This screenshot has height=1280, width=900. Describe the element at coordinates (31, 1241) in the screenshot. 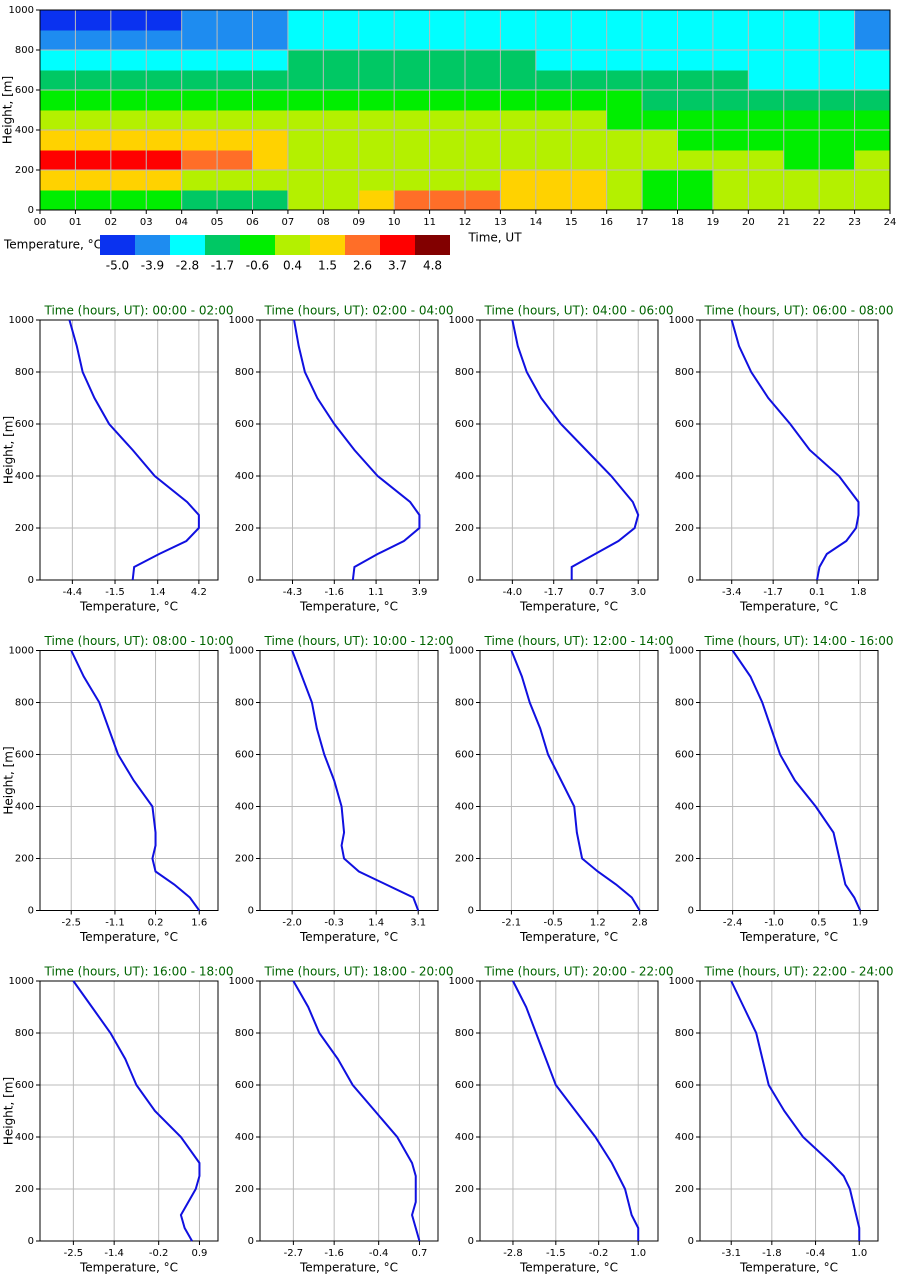

I see `y-tick-label: 0` at that location.